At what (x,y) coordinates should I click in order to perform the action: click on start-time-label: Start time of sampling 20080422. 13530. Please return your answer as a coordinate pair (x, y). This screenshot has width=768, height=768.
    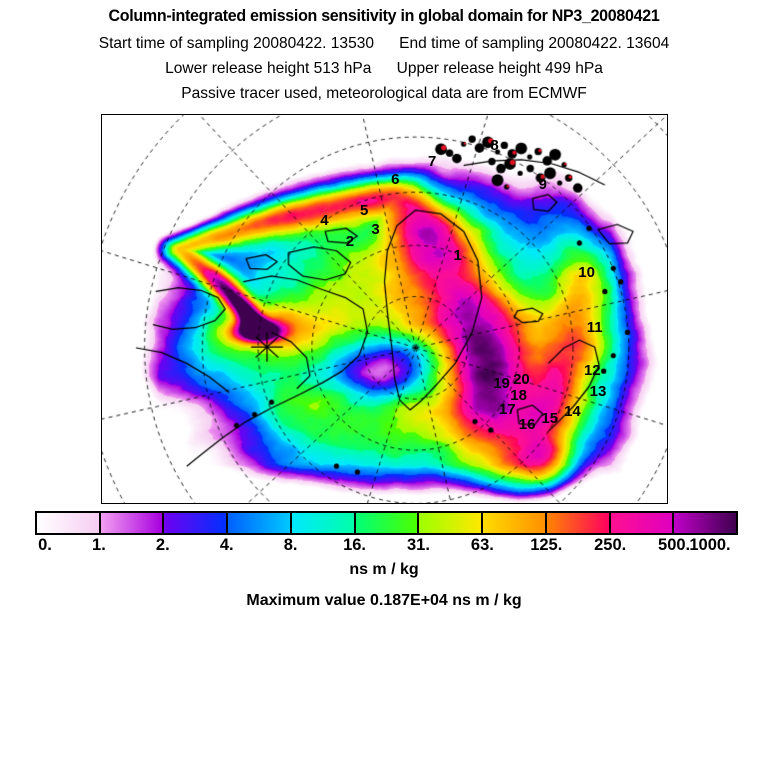
    Looking at the image, I should click on (236, 43).